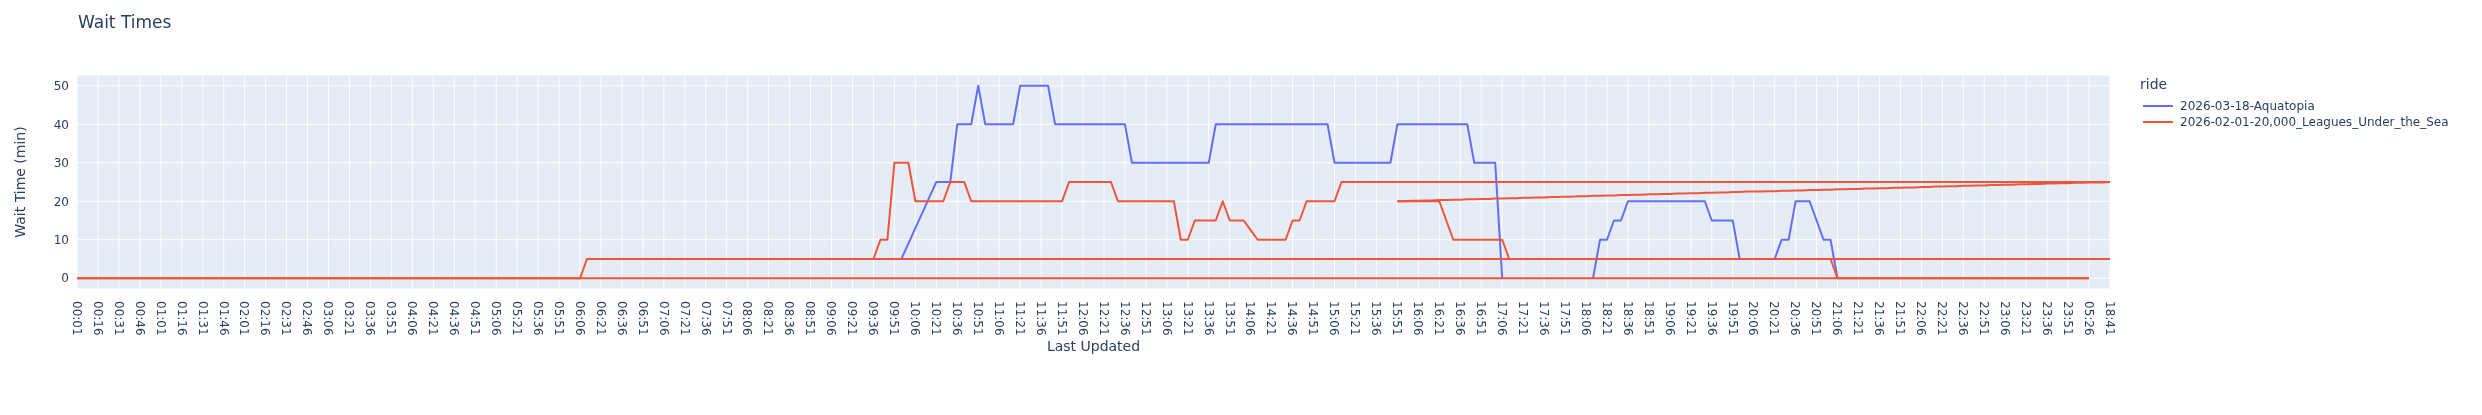 This screenshot has width=2482, height=415. Describe the element at coordinates (747, 318) in the screenshot. I see `x-tick-label: 08:06` at that location.